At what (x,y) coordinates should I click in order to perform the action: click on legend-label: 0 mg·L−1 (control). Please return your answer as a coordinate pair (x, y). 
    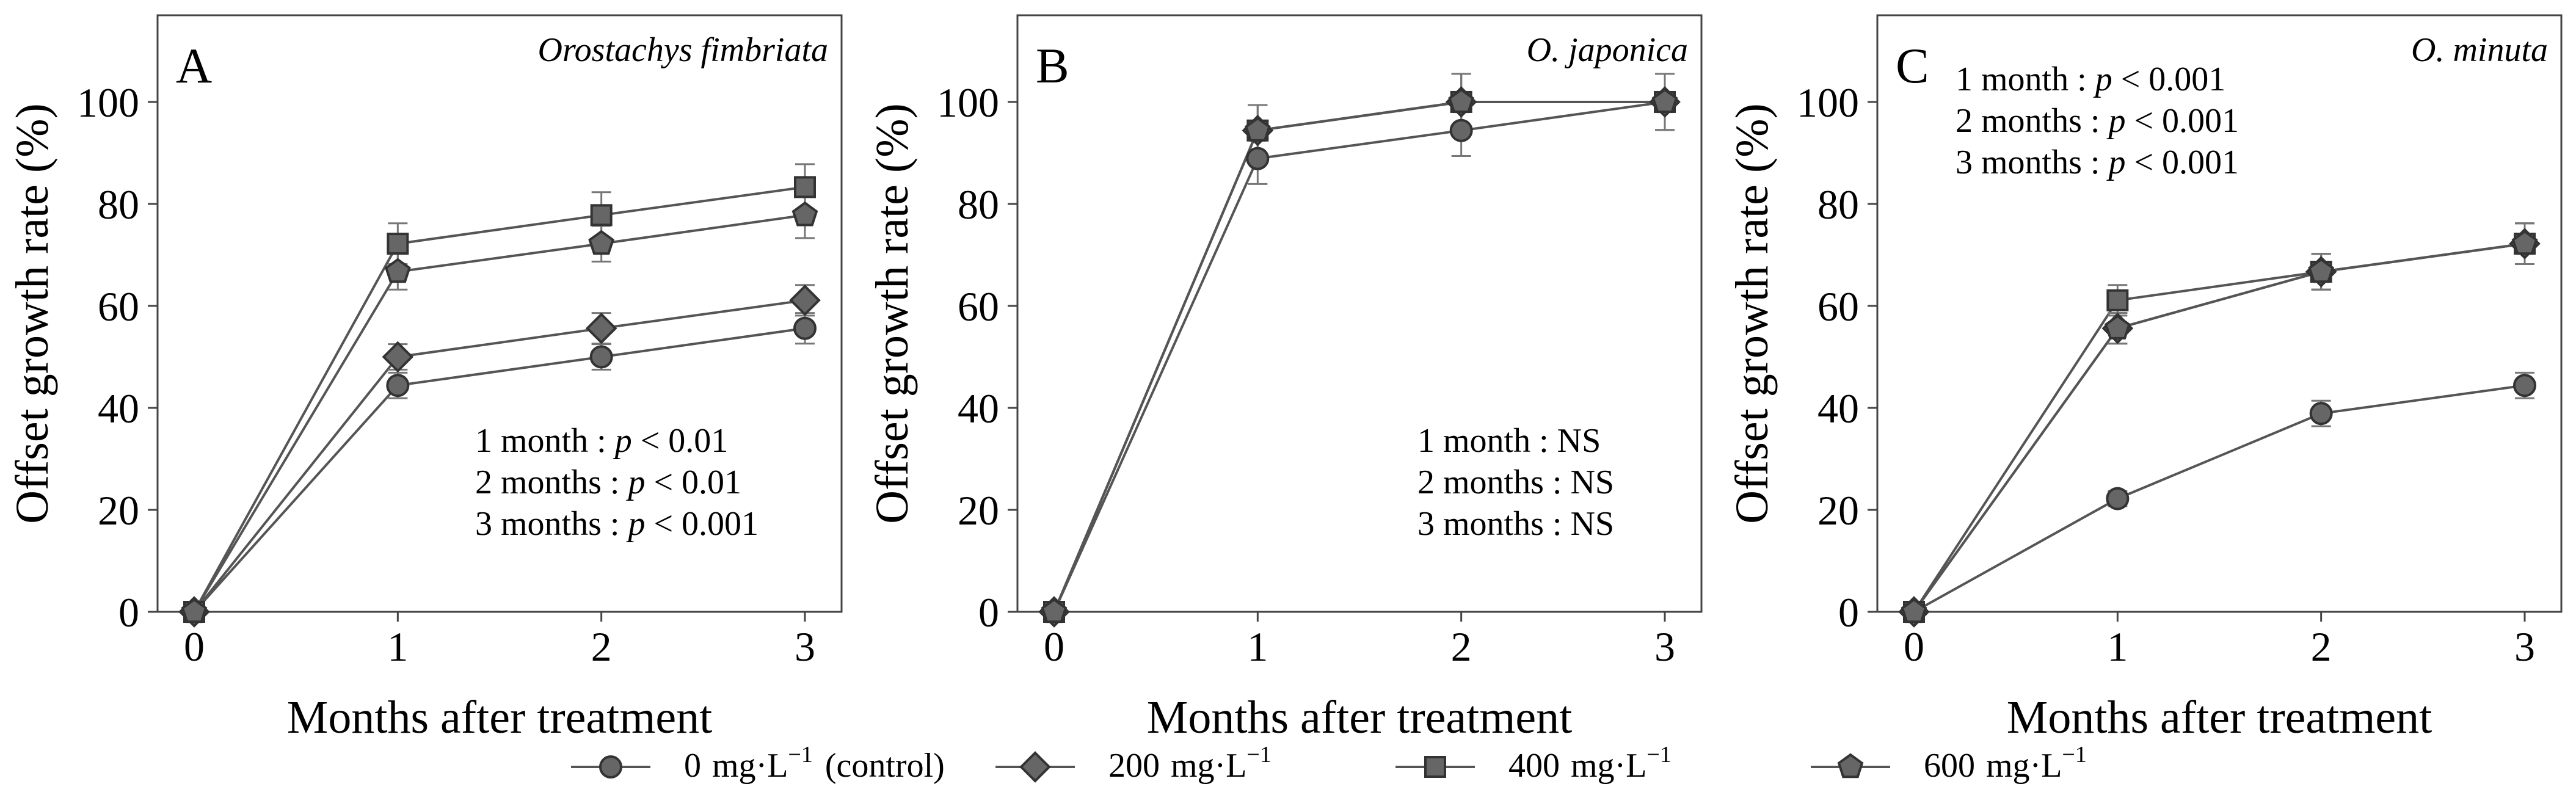
    Looking at the image, I should click on (815, 763).